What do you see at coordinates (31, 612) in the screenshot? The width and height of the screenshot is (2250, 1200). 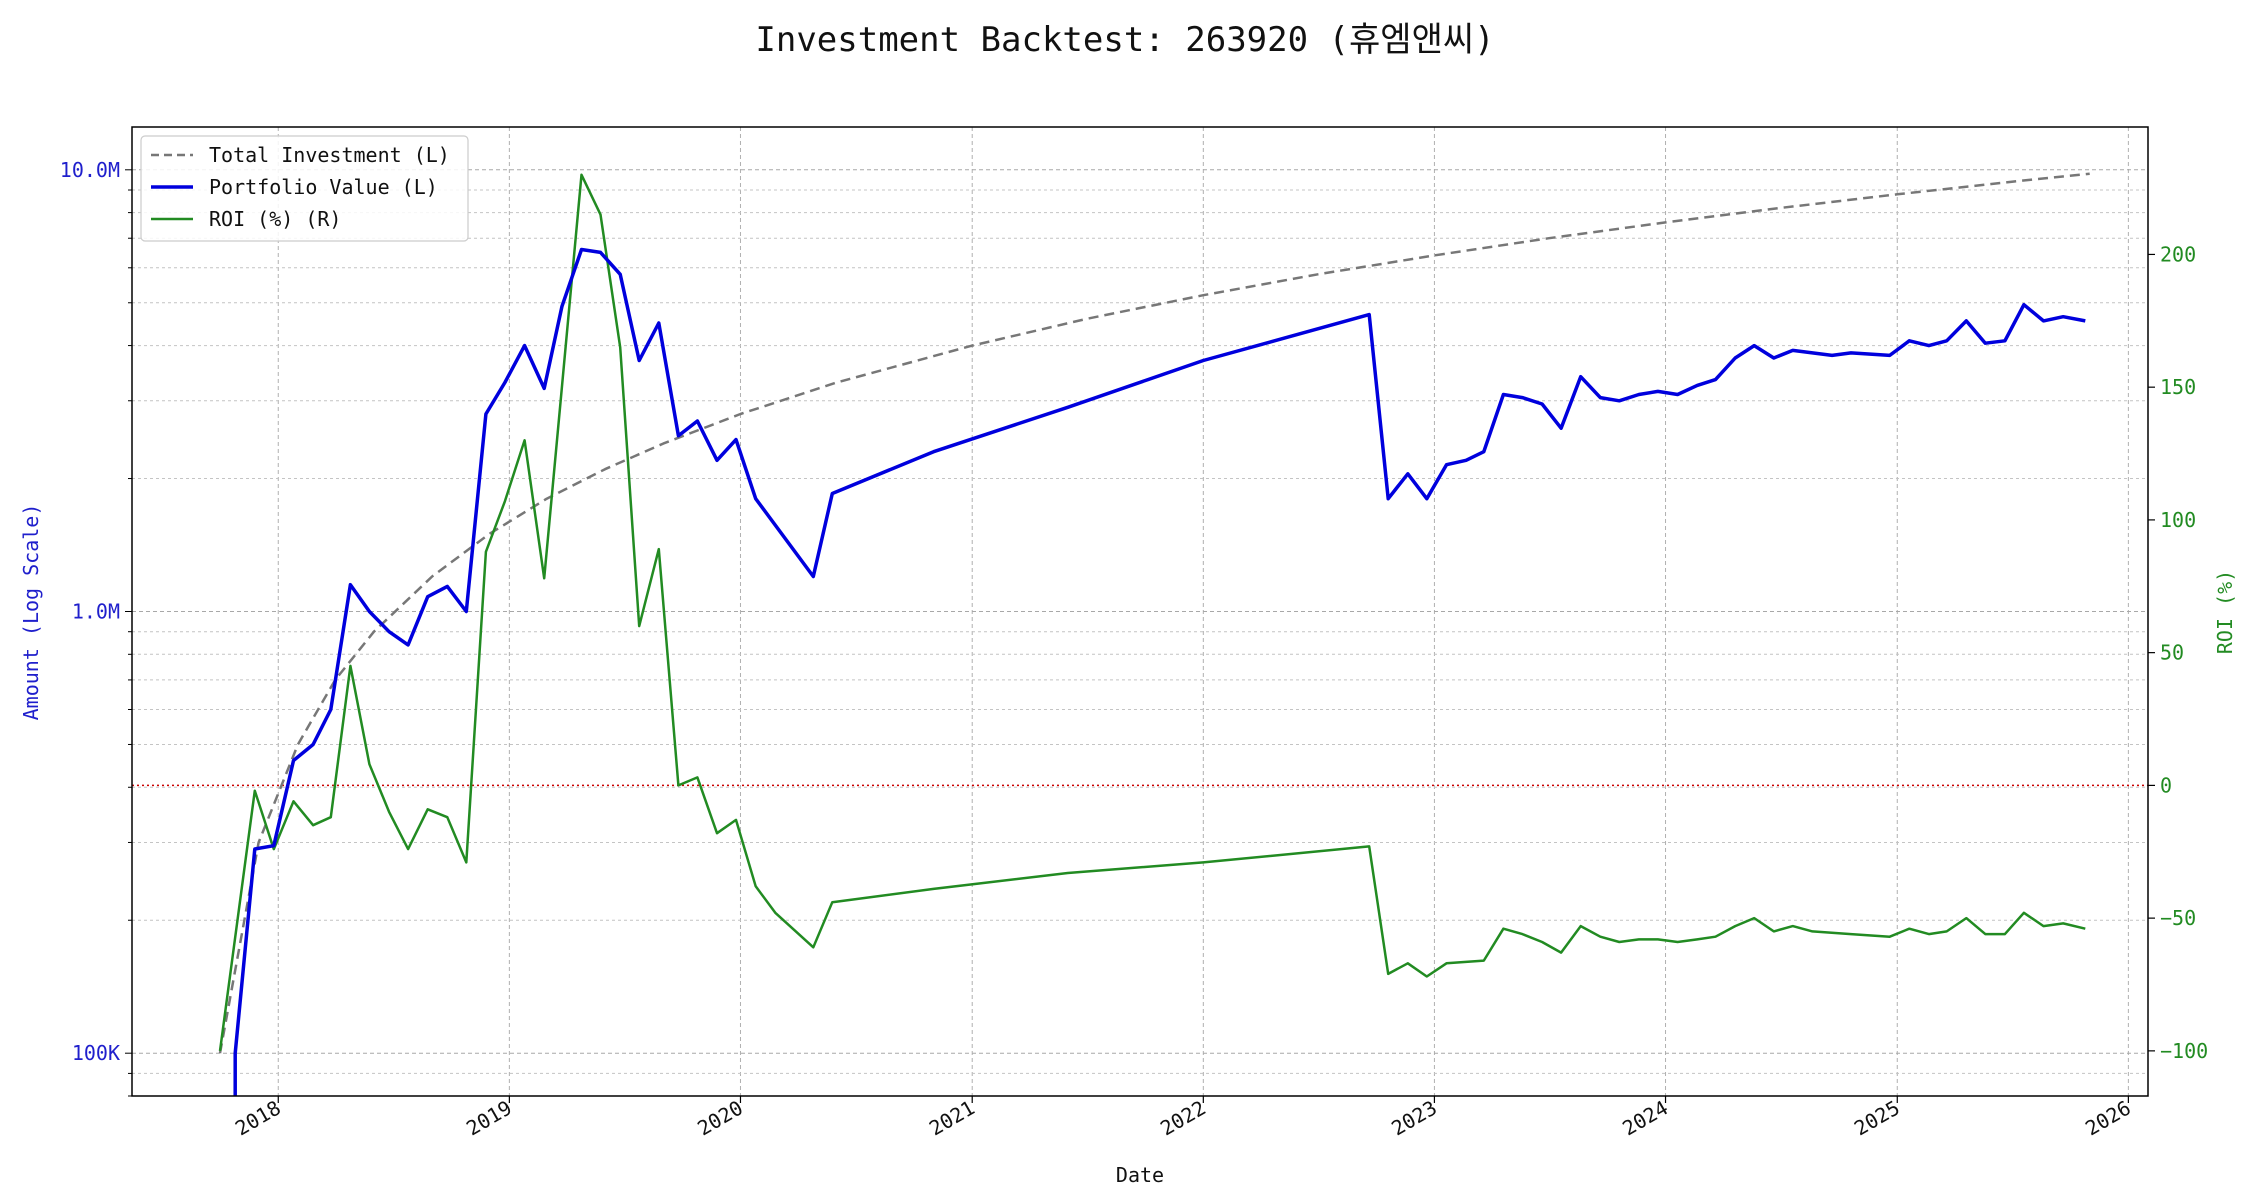 I see `y-axis-left-label: Amount (Log Scale)` at bounding box center [31, 612].